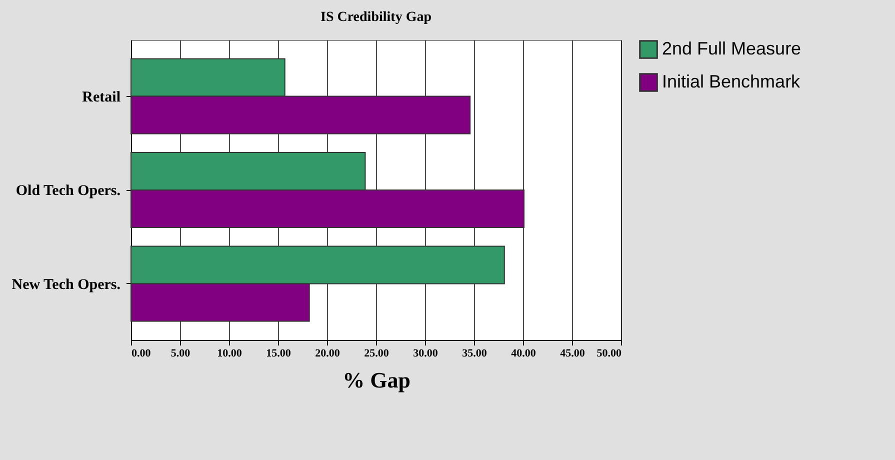 This screenshot has height=460, width=895. What do you see at coordinates (609, 354) in the screenshot?
I see `x-tick-label: 50.00` at bounding box center [609, 354].